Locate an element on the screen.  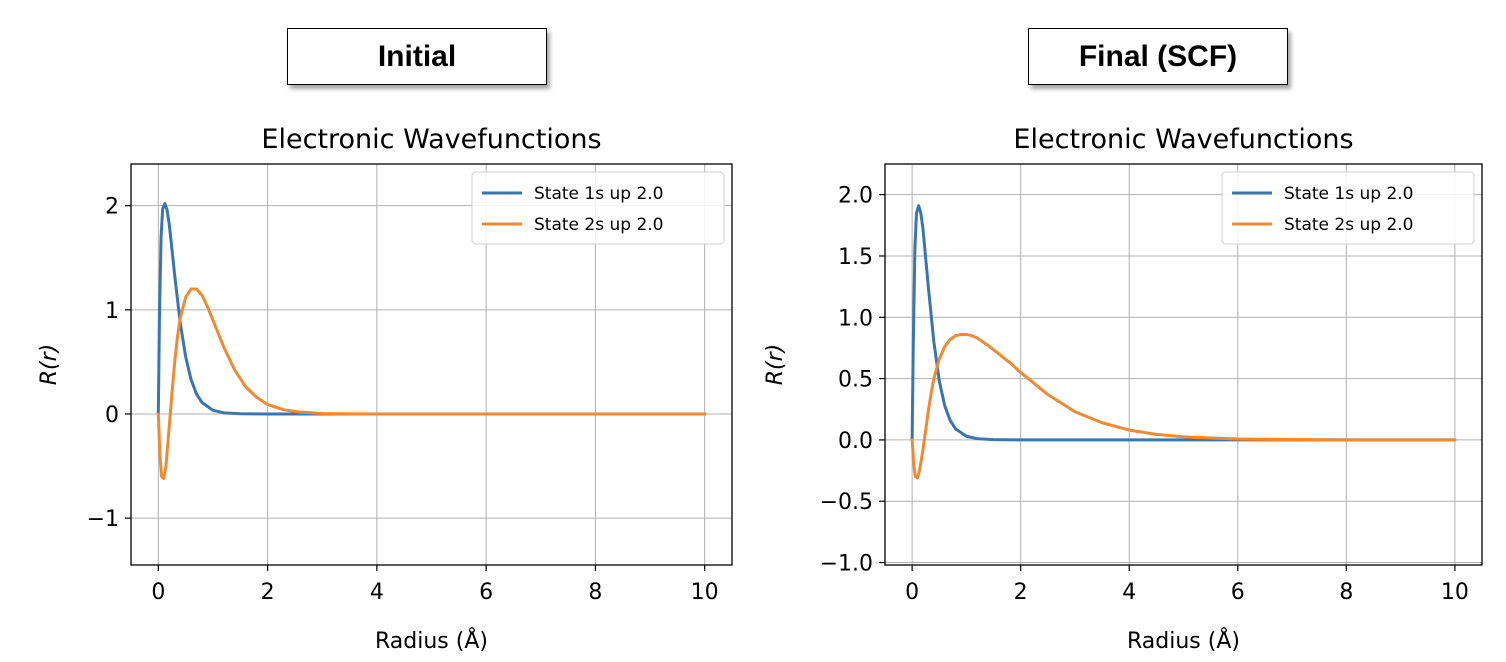
y-tick-label: −0.5 is located at coordinates (846, 502).